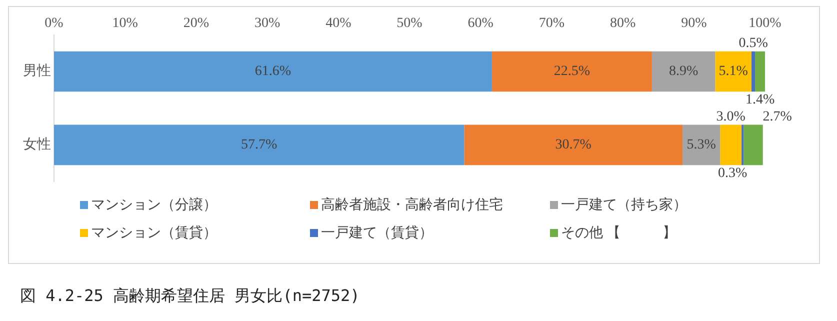 This screenshot has height=321, width=837. I want to click on data-label: 30.7%, so click(573, 145).